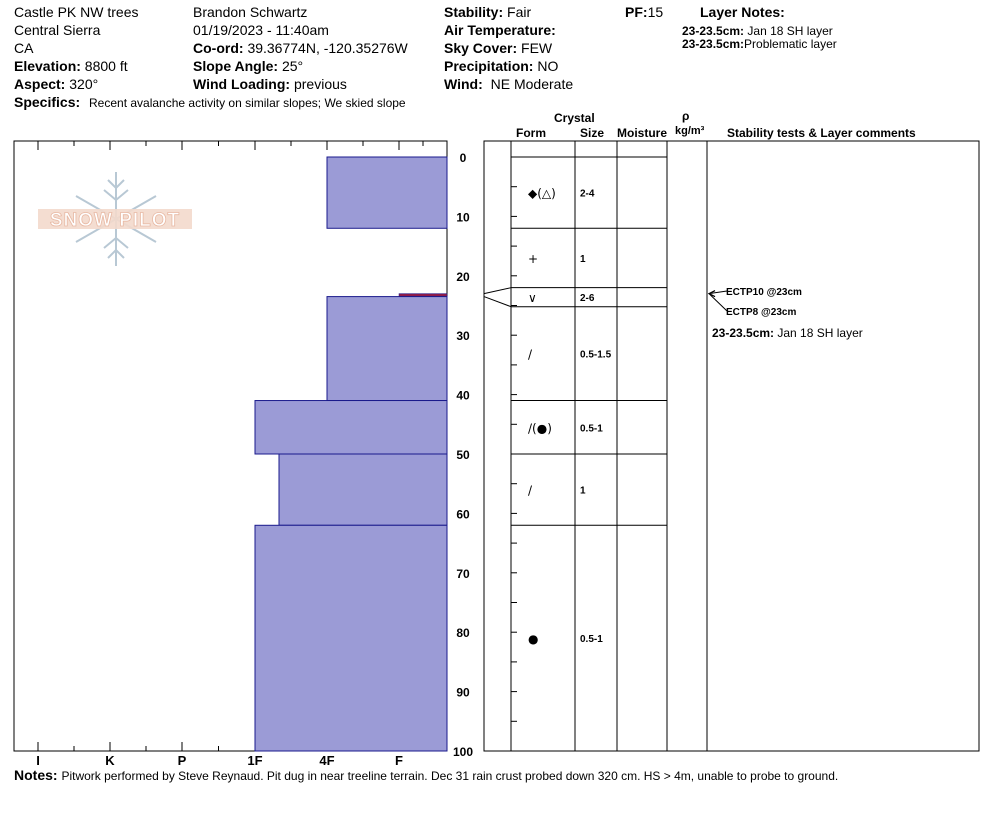 This screenshot has width=994, height=840. Describe the element at coordinates (489, 66) in the screenshot. I see `precip-label: Precipitation:` at that location.